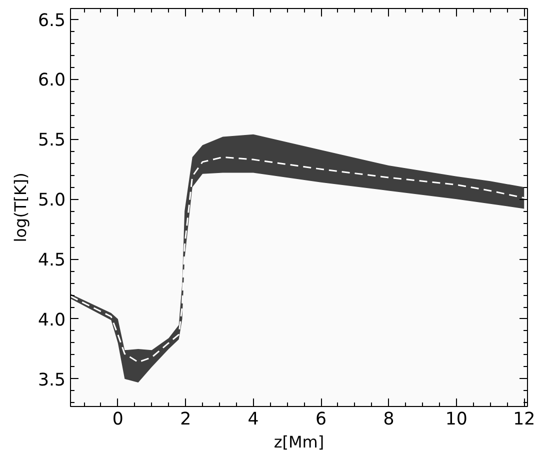 This screenshot has height=456, width=547. I want to click on x-tick-label: 4, so click(253, 420).